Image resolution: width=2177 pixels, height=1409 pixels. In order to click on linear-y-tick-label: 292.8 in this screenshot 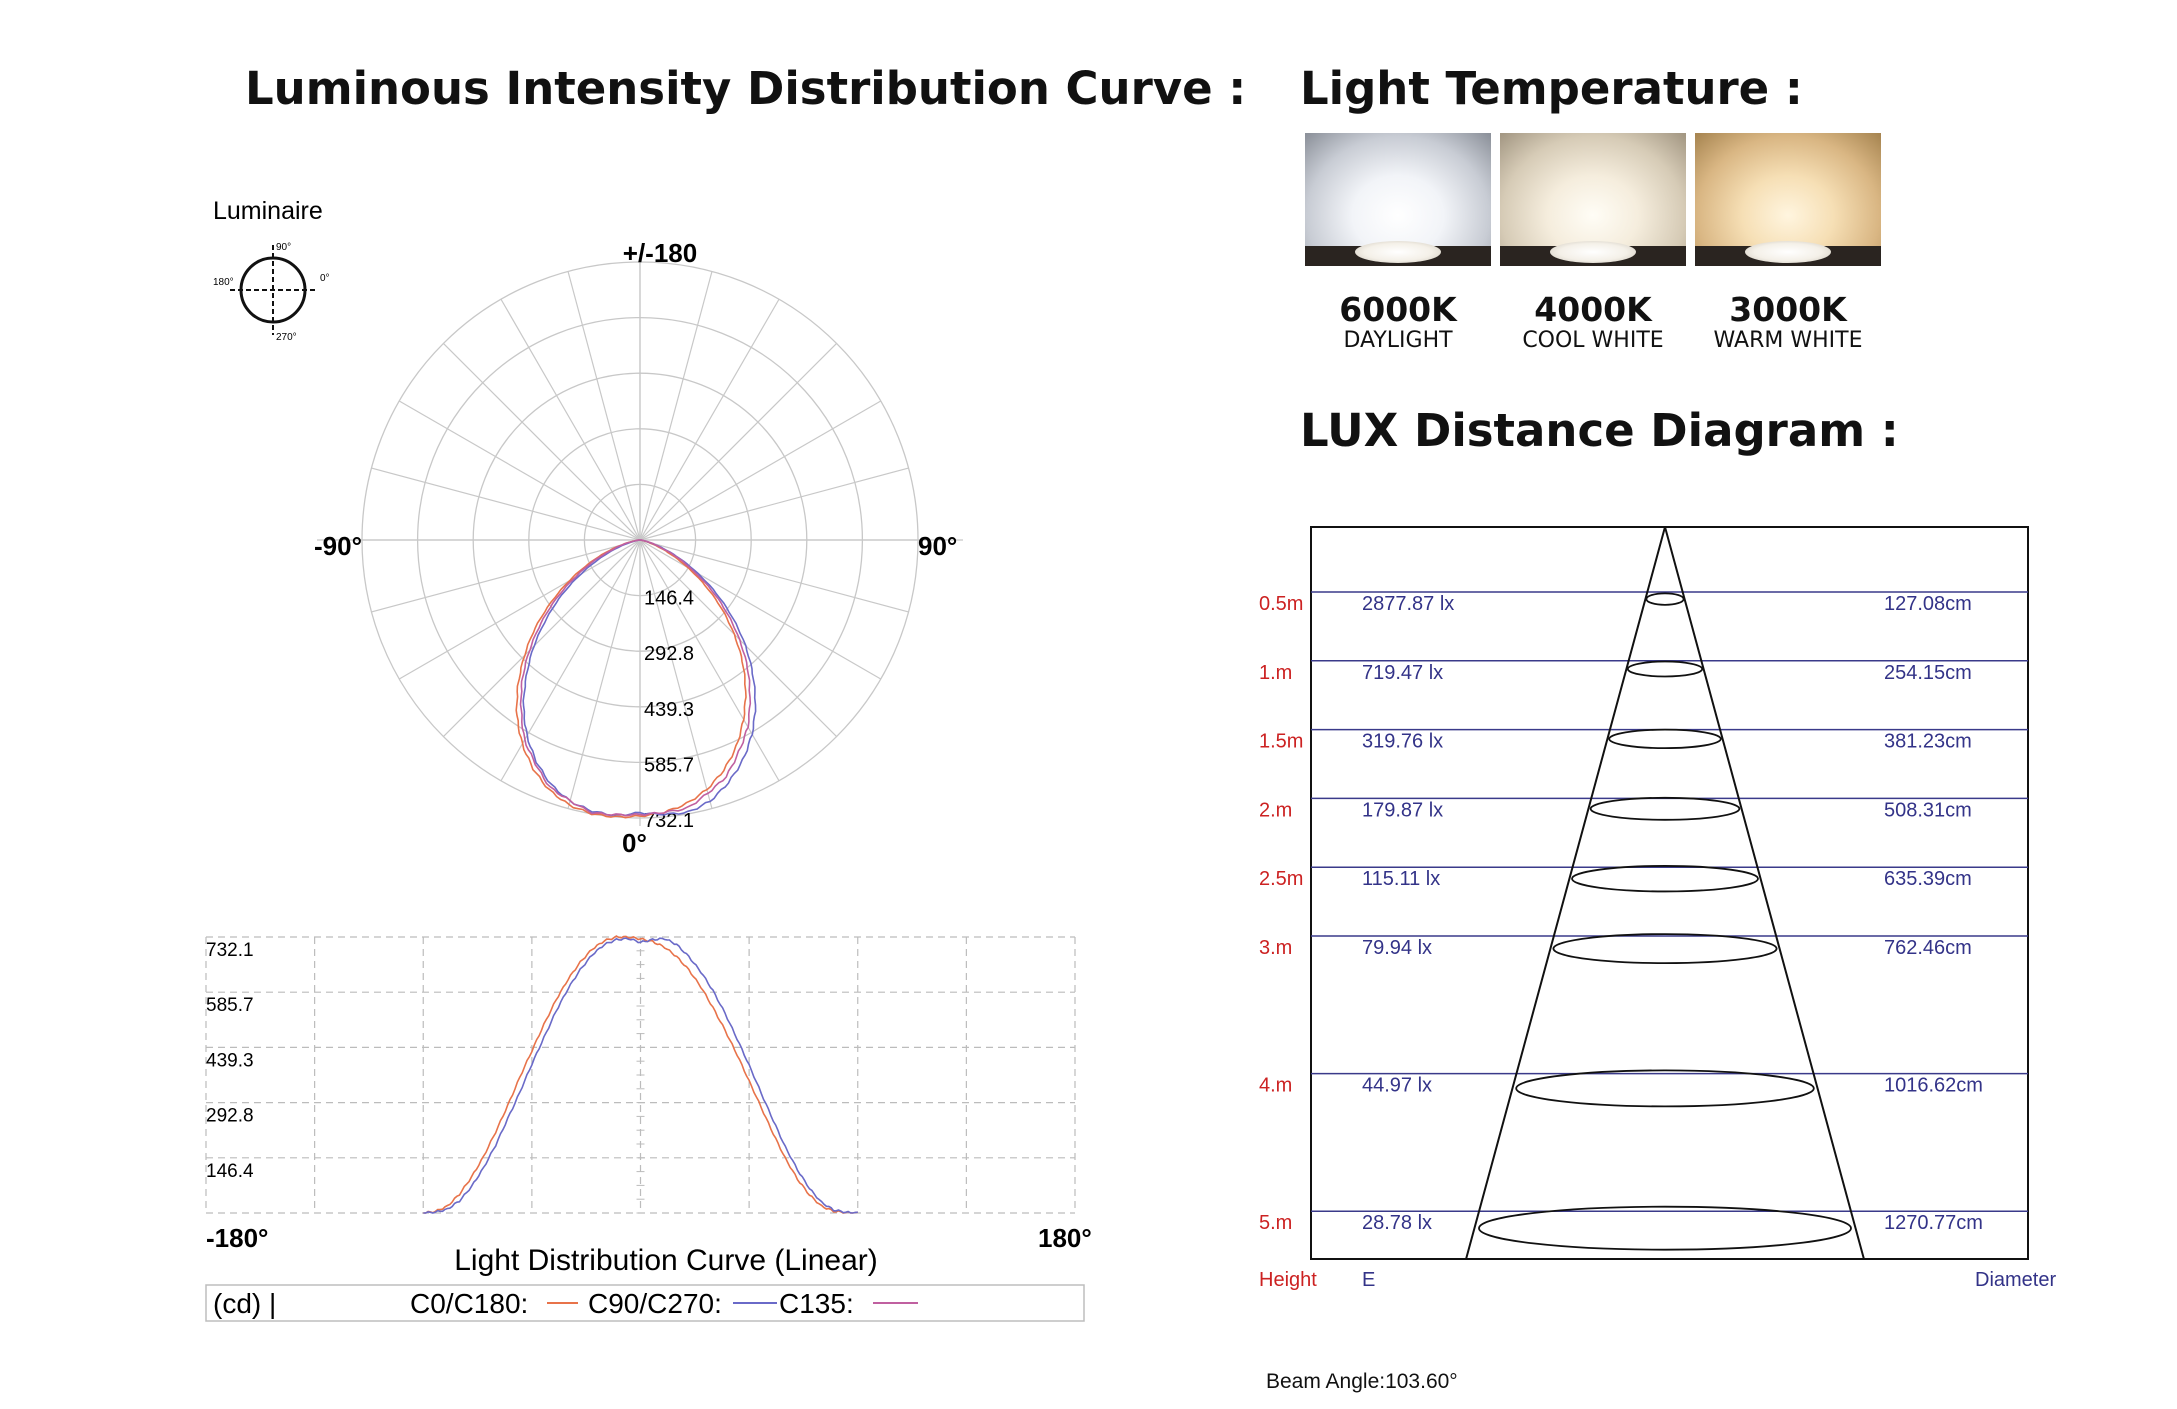, I will do `click(230, 1116)`.